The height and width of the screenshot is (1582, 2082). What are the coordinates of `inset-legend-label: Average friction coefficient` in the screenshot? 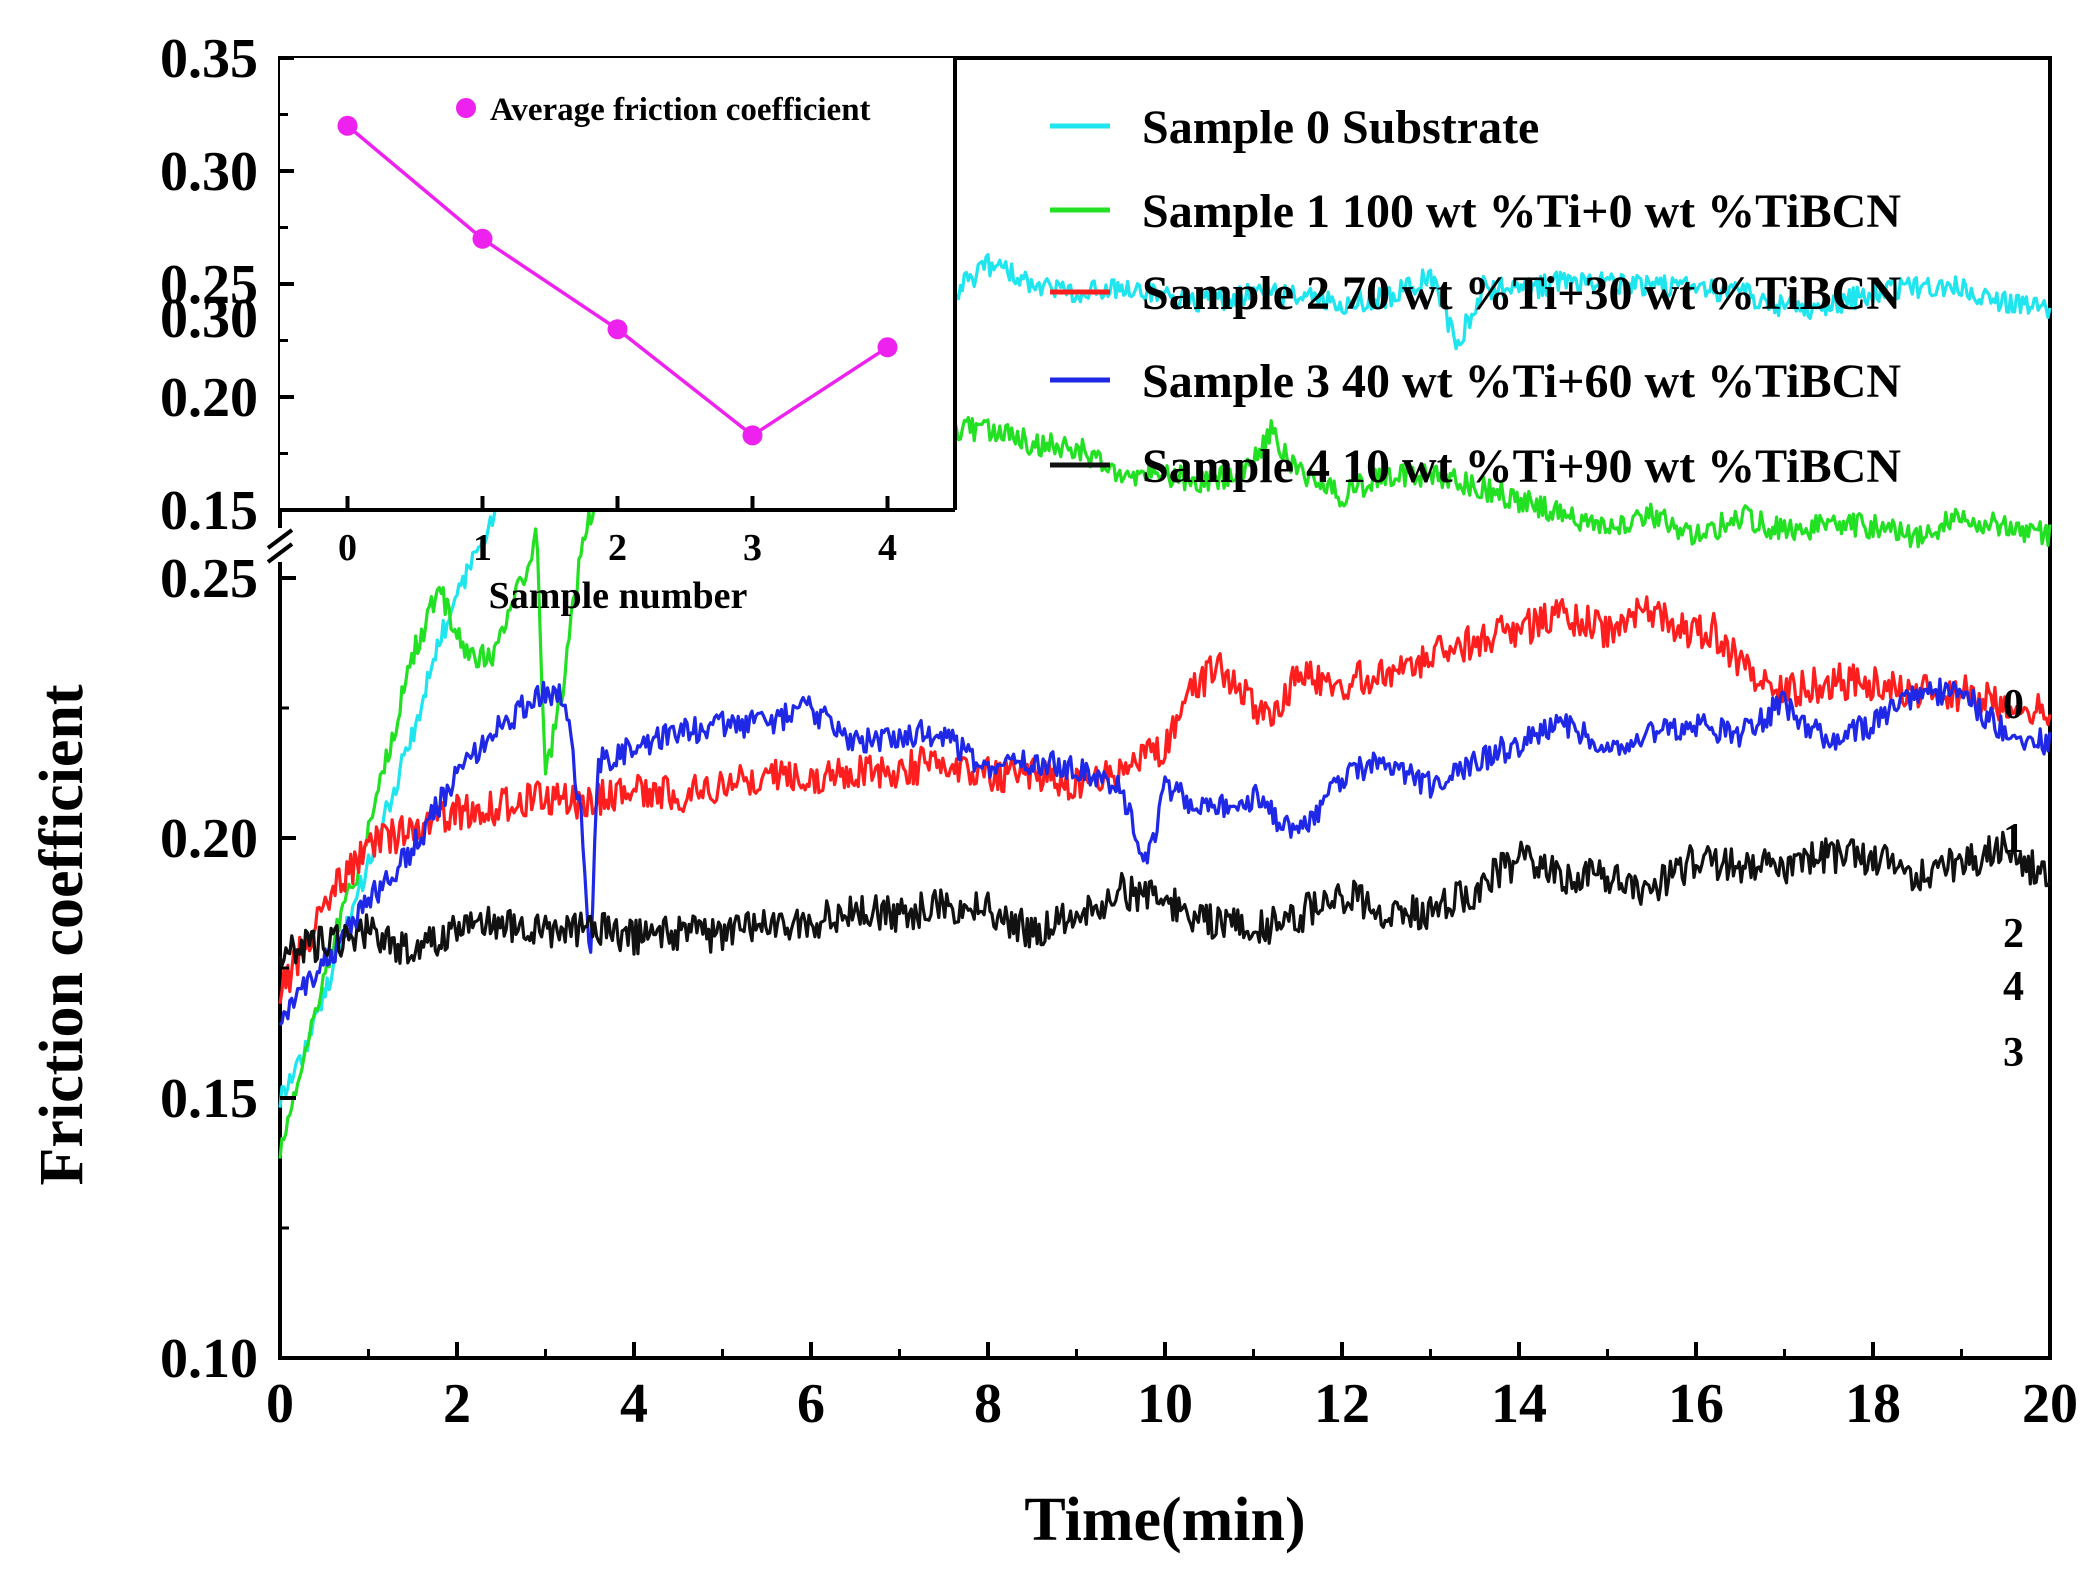 It's located at (680, 110).